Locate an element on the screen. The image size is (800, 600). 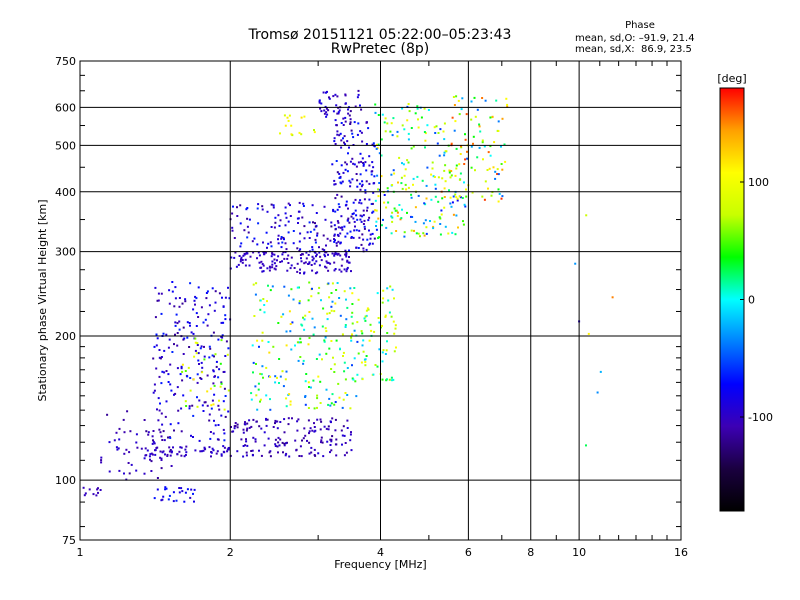
chart-subtitle: RwPretec (8p) is located at coordinates (380, 49).